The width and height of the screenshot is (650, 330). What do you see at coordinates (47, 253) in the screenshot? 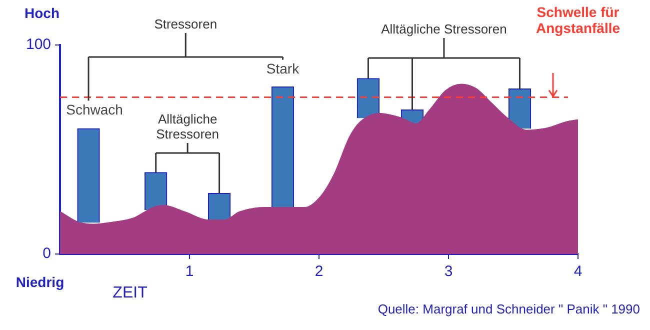
I see `y-tick-label: 0` at bounding box center [47, 253].